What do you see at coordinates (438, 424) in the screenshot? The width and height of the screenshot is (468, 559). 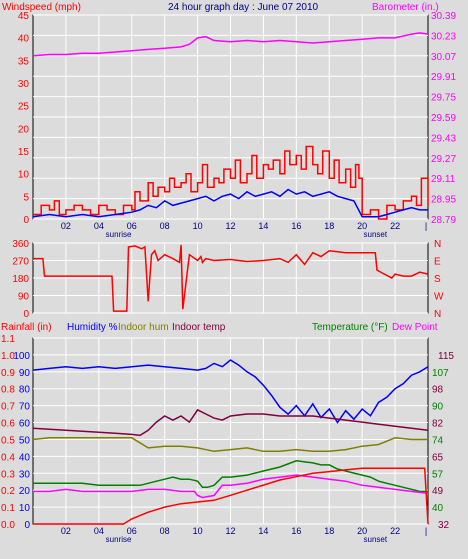 I see `temperature-tick-label: 82` at bounding box center [438, 424].